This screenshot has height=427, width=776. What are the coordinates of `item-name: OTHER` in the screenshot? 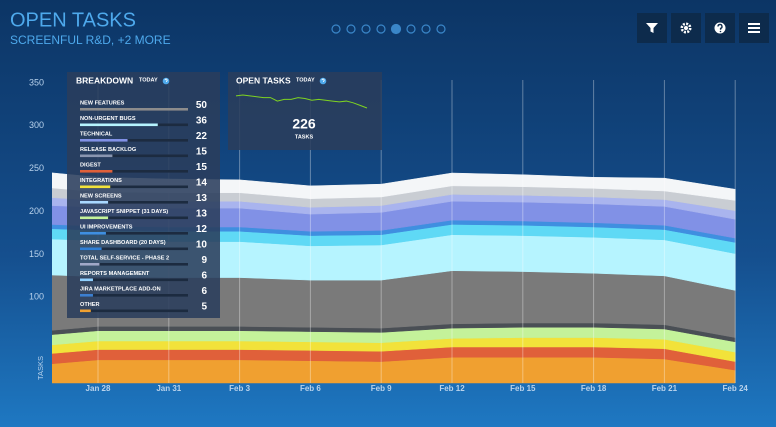 It's located at (90, 305).